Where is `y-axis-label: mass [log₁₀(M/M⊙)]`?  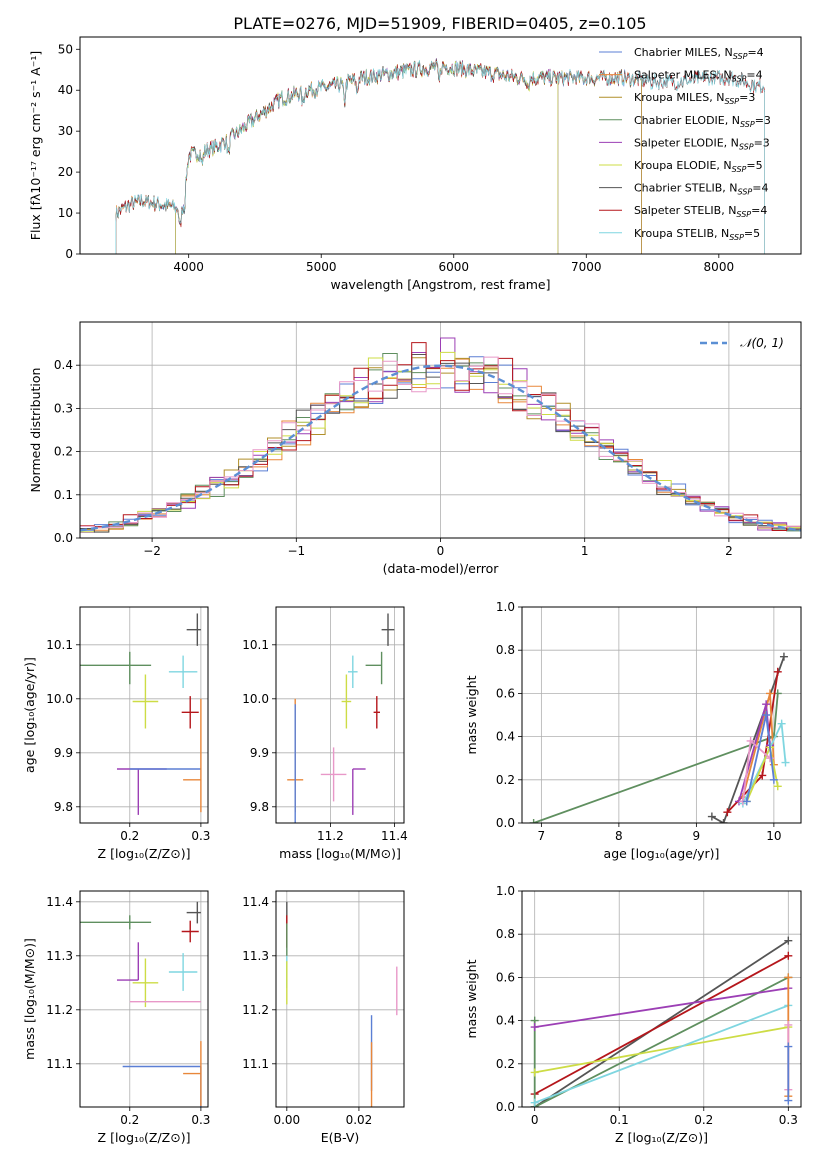
y-axis-label: mass [log₁₀(M/M⊙)] is located at coordinates (29, 999).